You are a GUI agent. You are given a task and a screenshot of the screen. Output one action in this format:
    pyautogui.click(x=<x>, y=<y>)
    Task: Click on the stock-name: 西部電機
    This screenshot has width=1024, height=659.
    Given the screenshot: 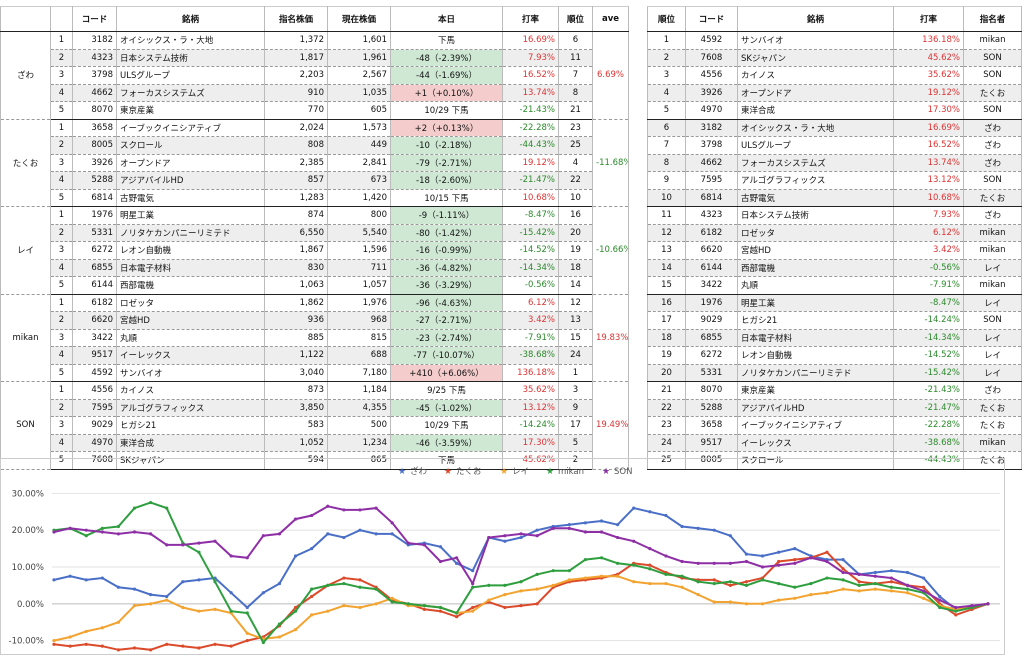 What is the action you would take?
    pyautogui.click(x=190, y=285)
    